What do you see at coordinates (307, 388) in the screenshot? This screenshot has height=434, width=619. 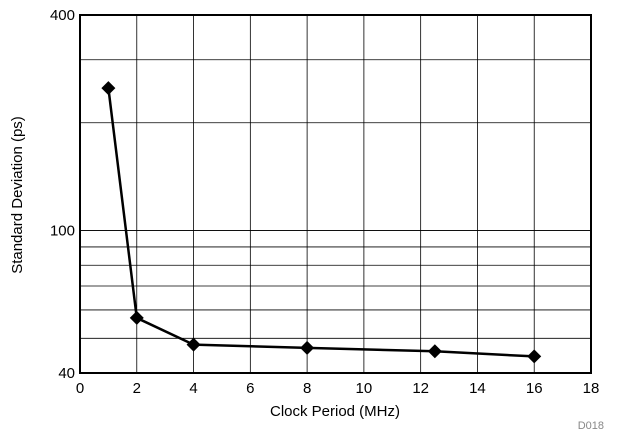 I see `x-tick-label: 8` at bounding box center [307, 388].